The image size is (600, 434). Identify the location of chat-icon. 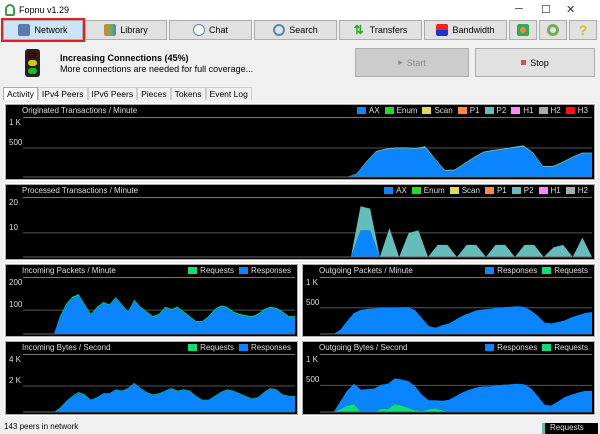
(198, 30).